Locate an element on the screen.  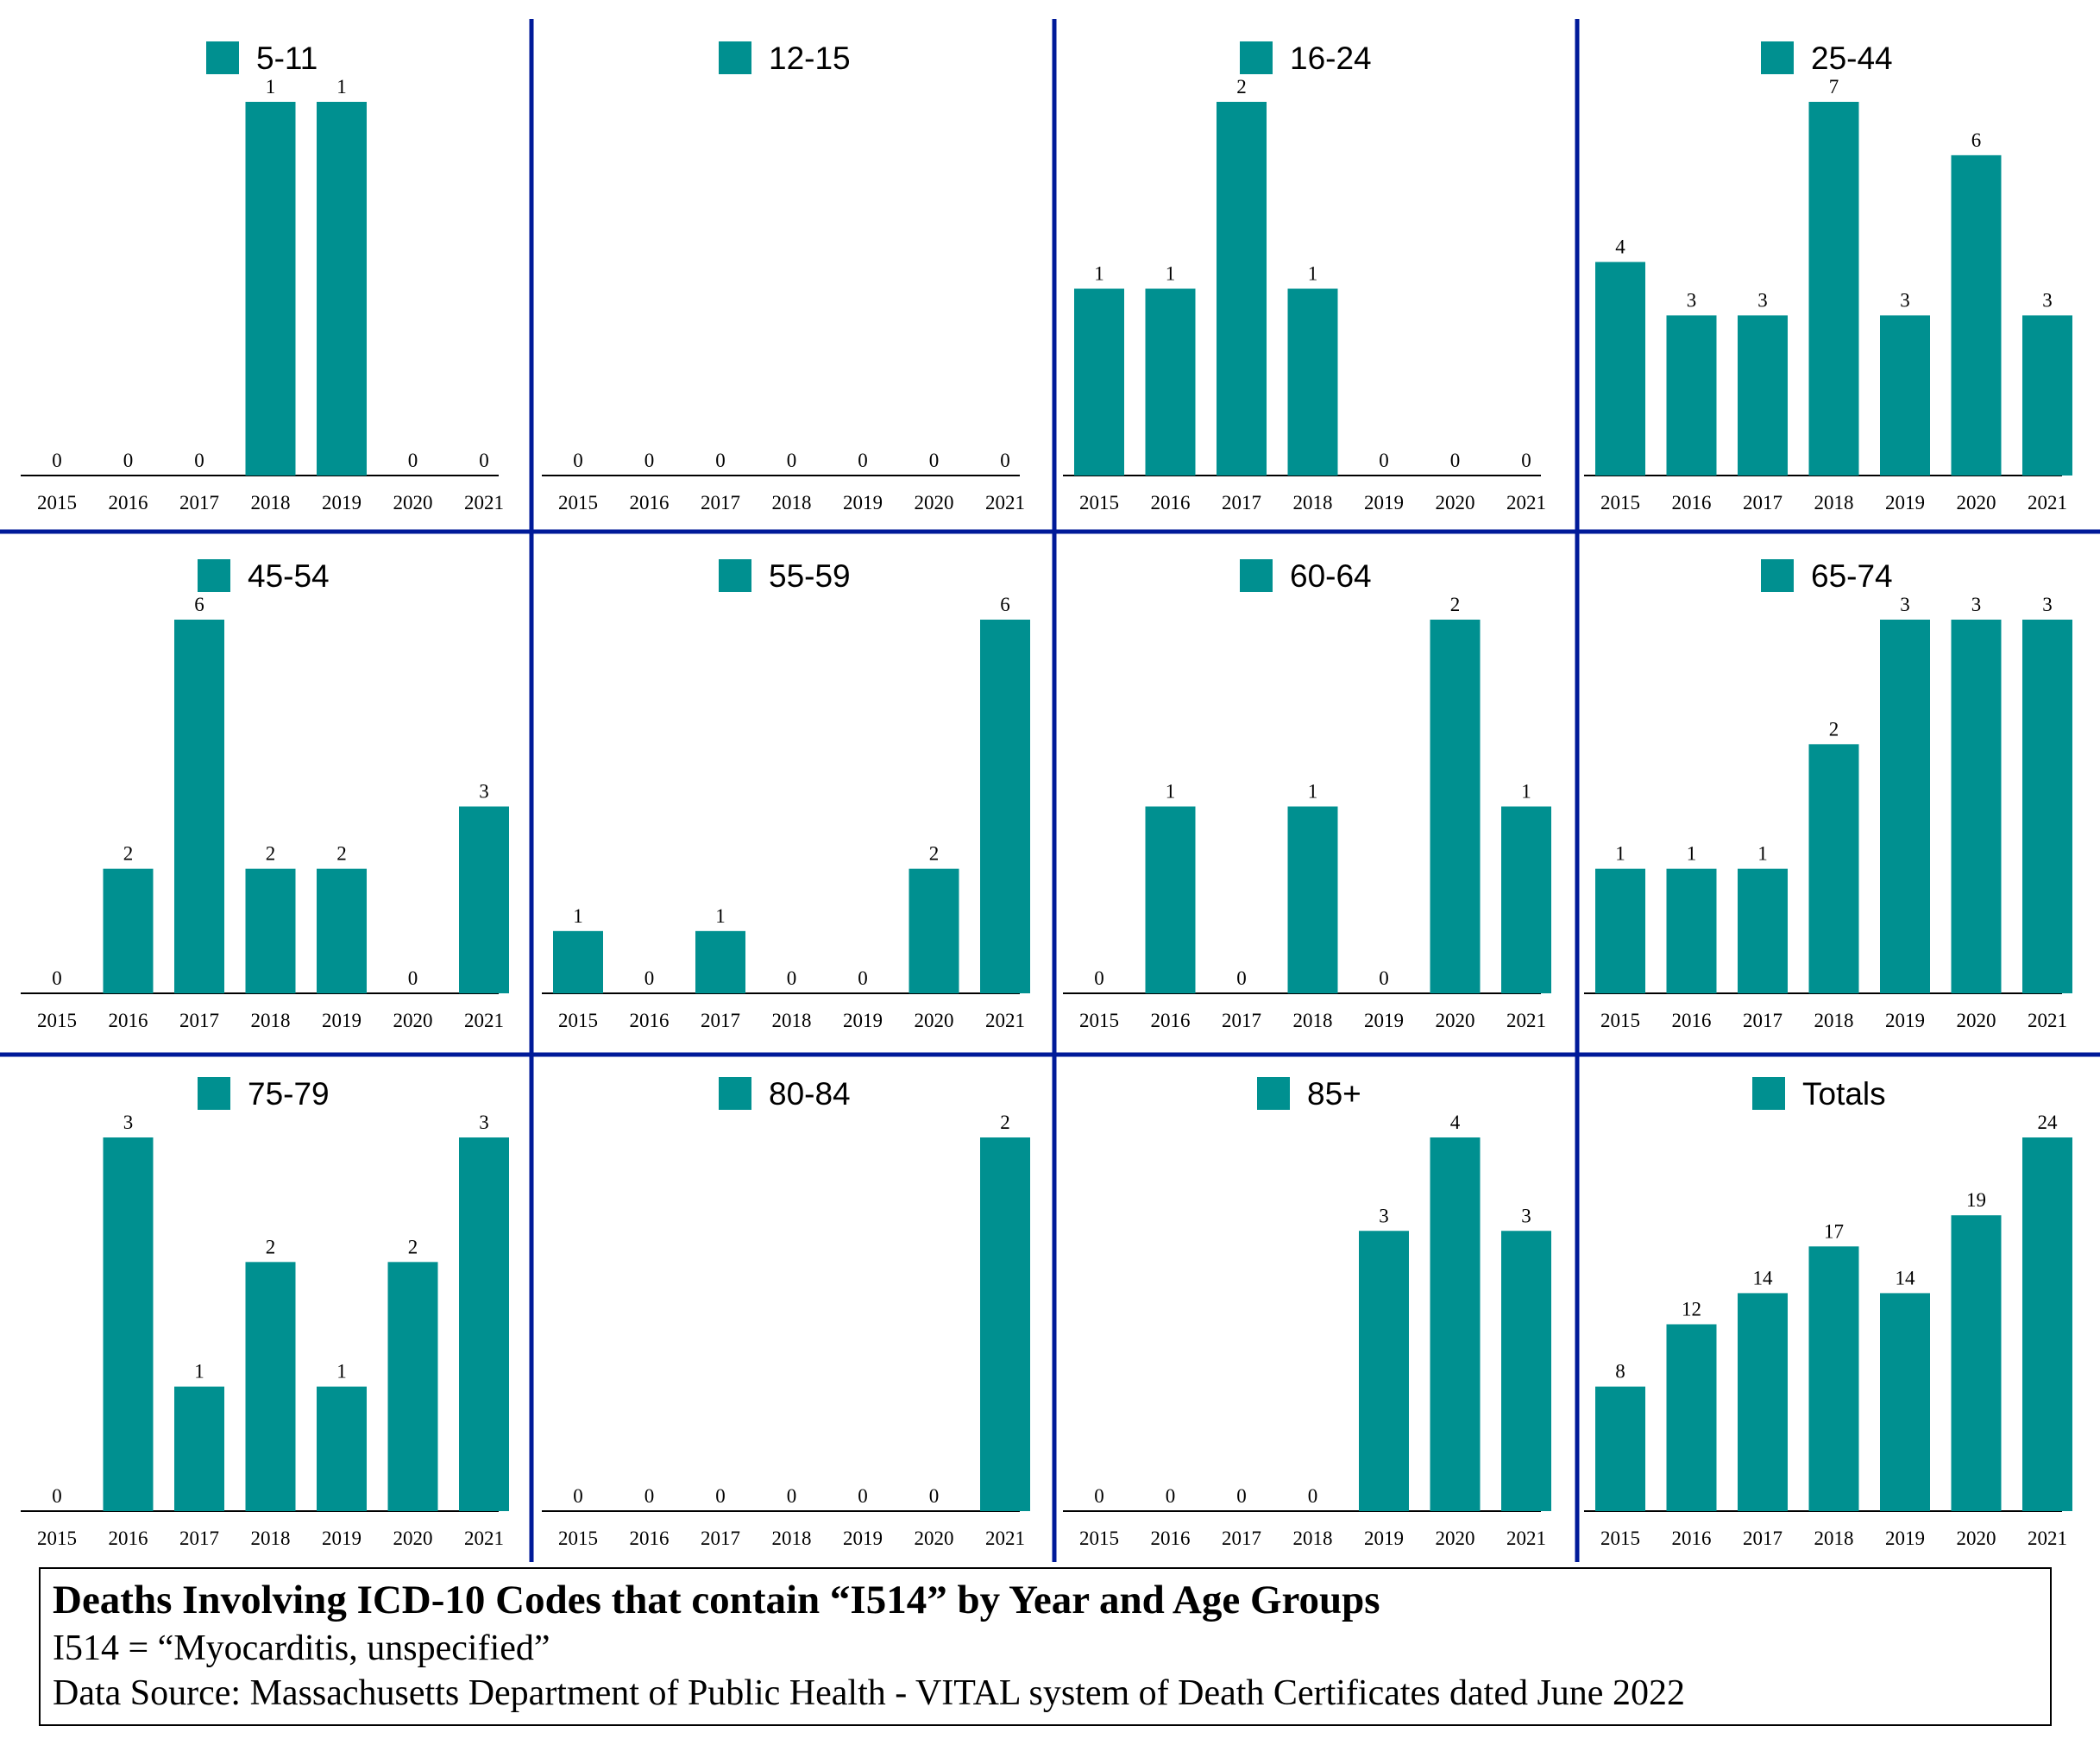
legend: 75-79 is located at coordinates (264, 1094).